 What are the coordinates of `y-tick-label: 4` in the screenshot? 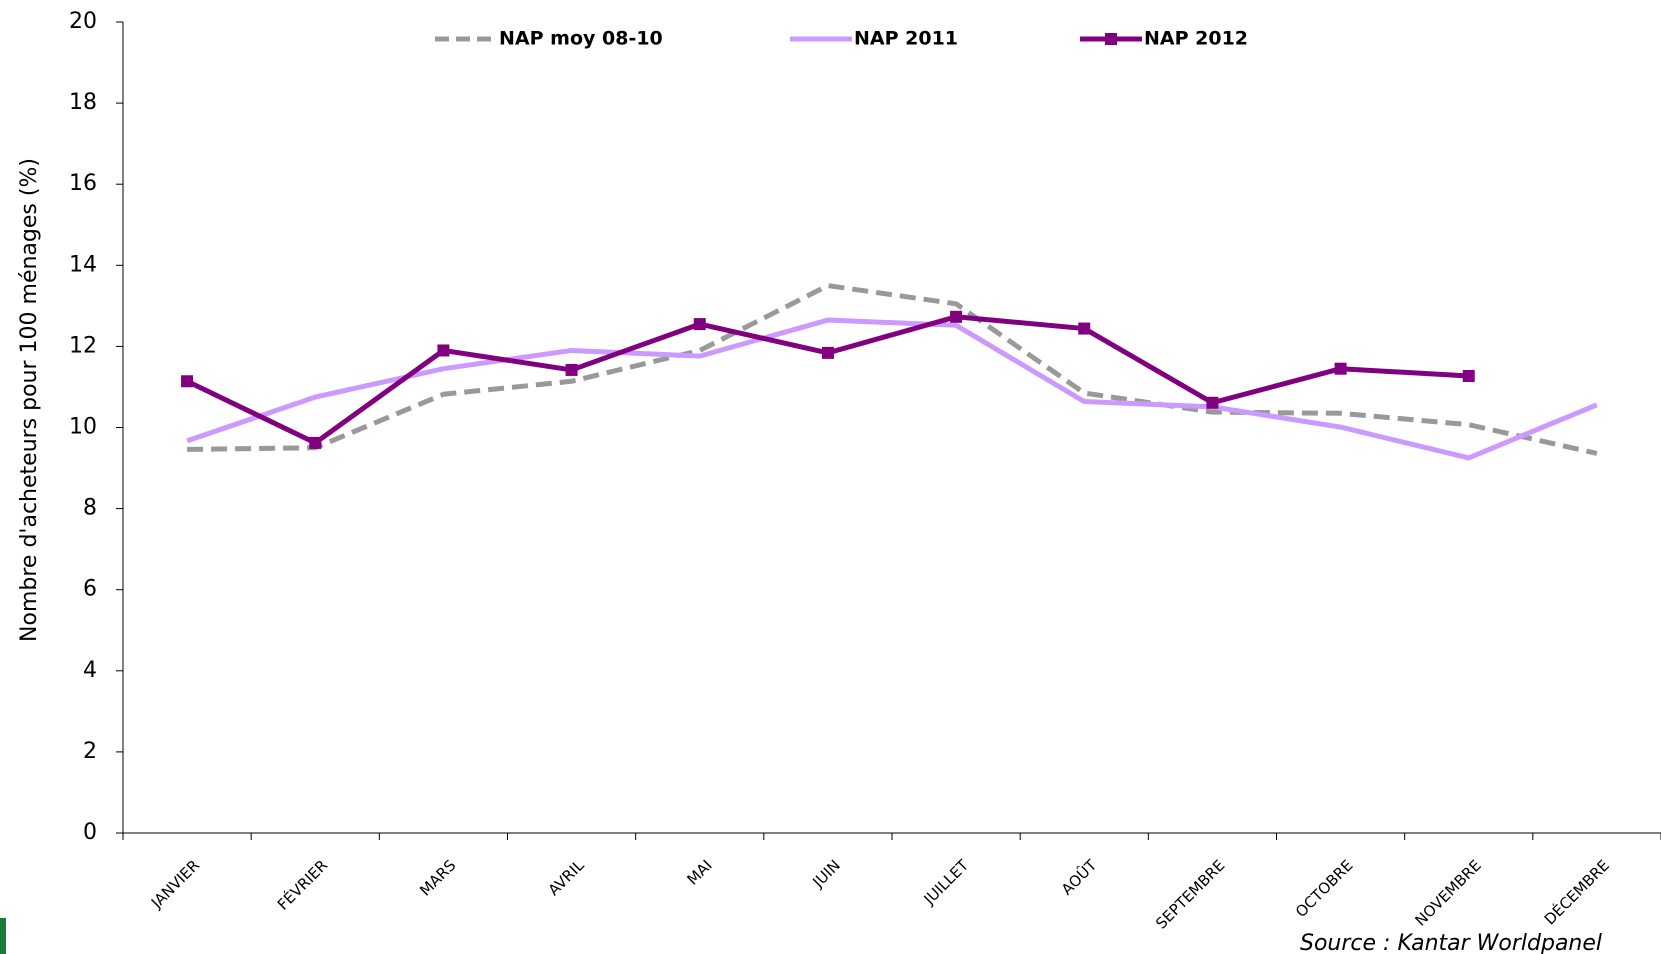 It's located at (90, 670).